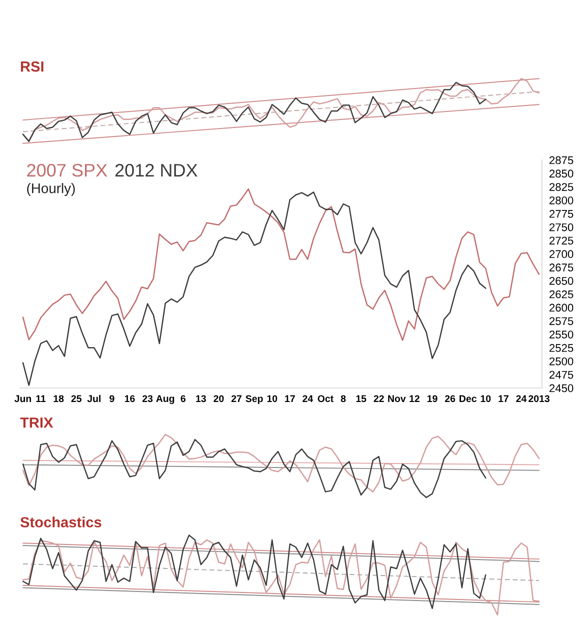 The height and width of the screenshot is (640, 585). Describe the element at coordinates (147, 398) in the screenshot. I see `x-tick-label: 23` at that location.